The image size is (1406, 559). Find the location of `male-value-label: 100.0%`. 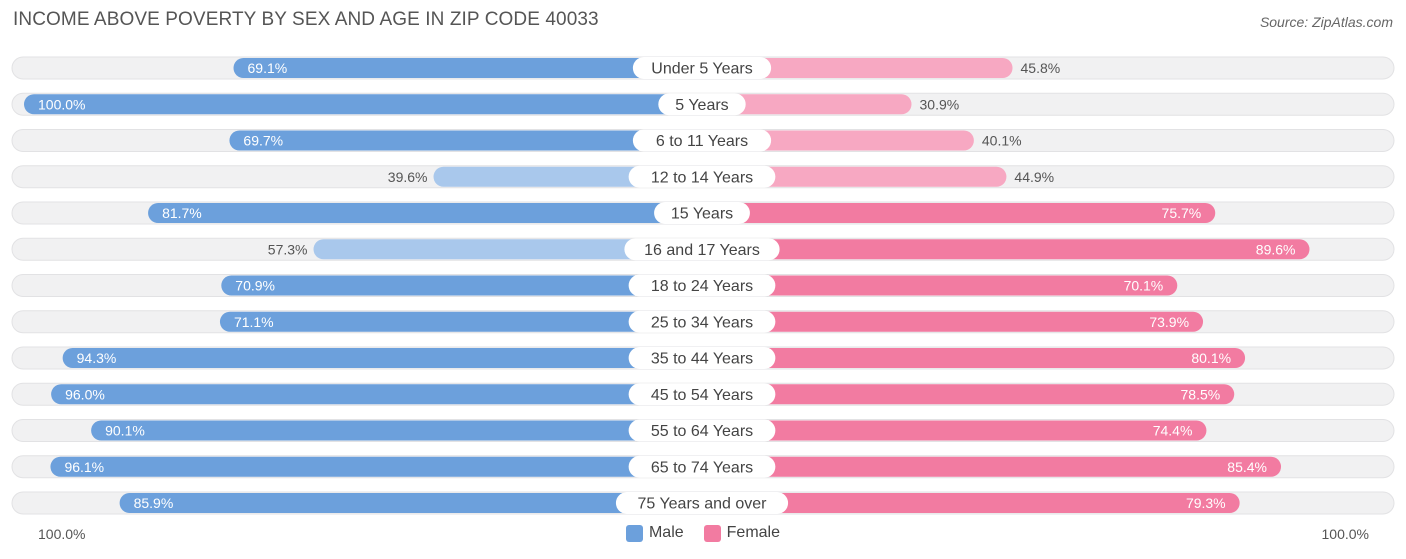

male-value-label: 100.0% is located at coordinates (61, 104).